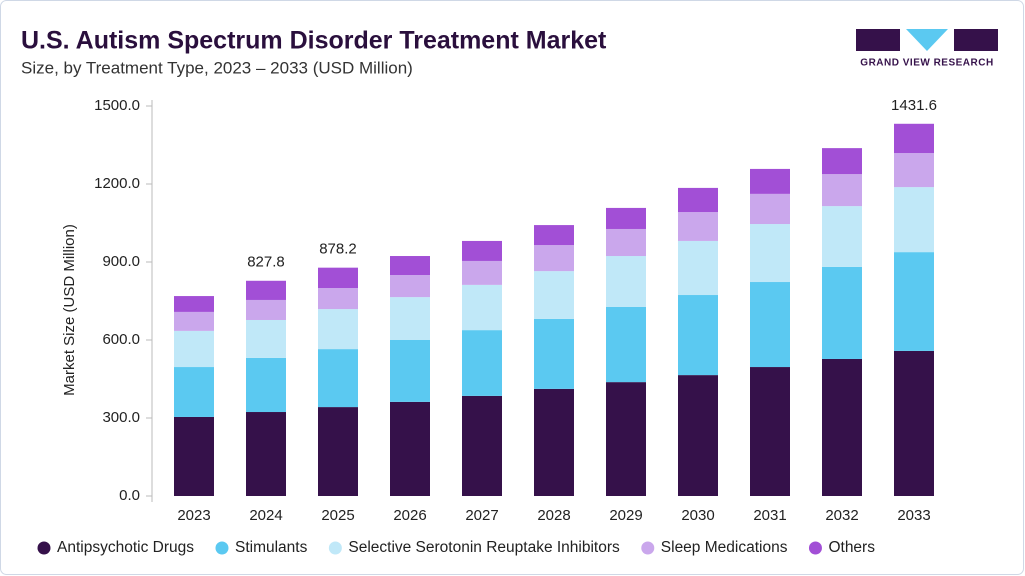 The image size is (1025, 576). I want to click on x-tick-label: 2024, so click(265, 515).